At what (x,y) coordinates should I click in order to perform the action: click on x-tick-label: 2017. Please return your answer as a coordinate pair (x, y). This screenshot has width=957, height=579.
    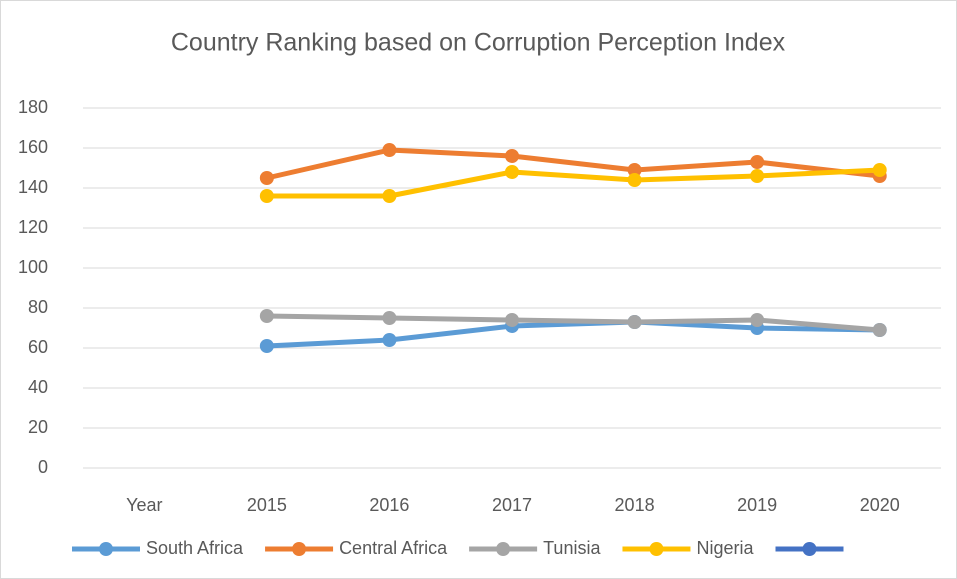
    Looking at the image, I should click on (512, 505).